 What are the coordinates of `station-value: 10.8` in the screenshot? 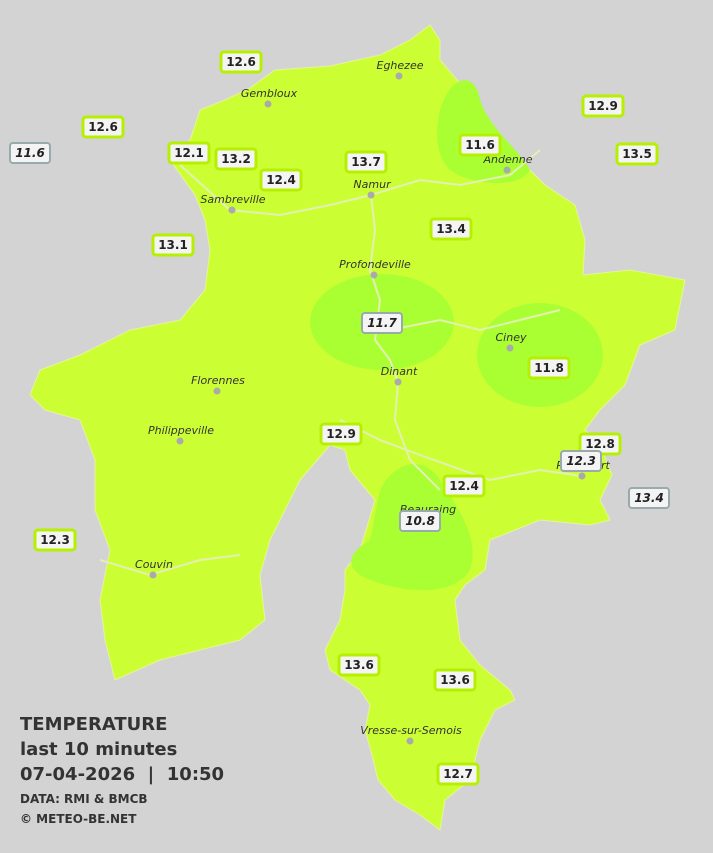 It's located at (420, 521).